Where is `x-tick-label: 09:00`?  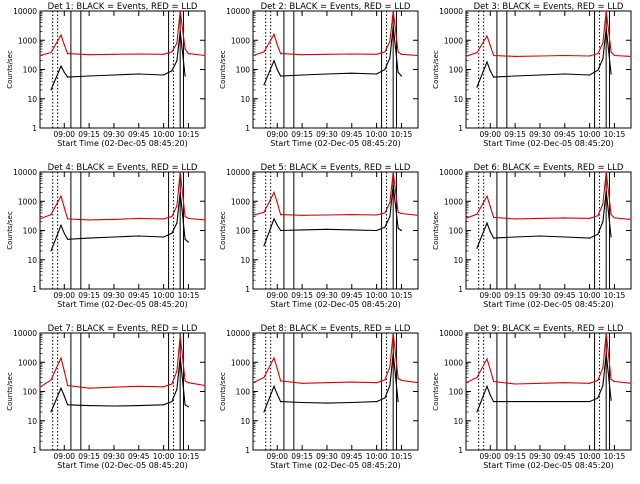
x-tick-label: 09:00 is located at coordinates (64, 295).